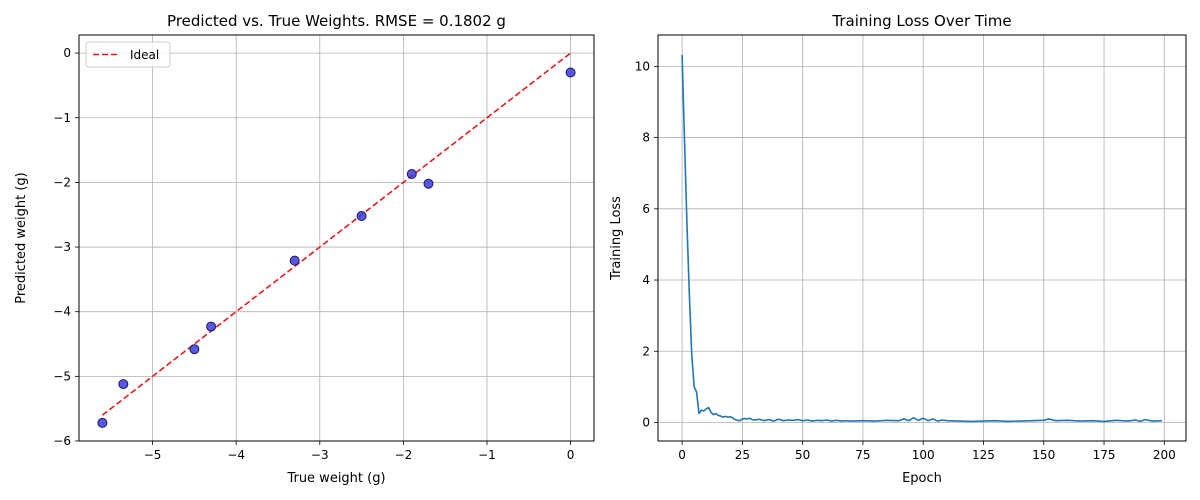  What do you see at coordinates (921, 21) in the screenshot?
I see `chart-title: Training Loss Over Time` at bounding box center [921, 21].